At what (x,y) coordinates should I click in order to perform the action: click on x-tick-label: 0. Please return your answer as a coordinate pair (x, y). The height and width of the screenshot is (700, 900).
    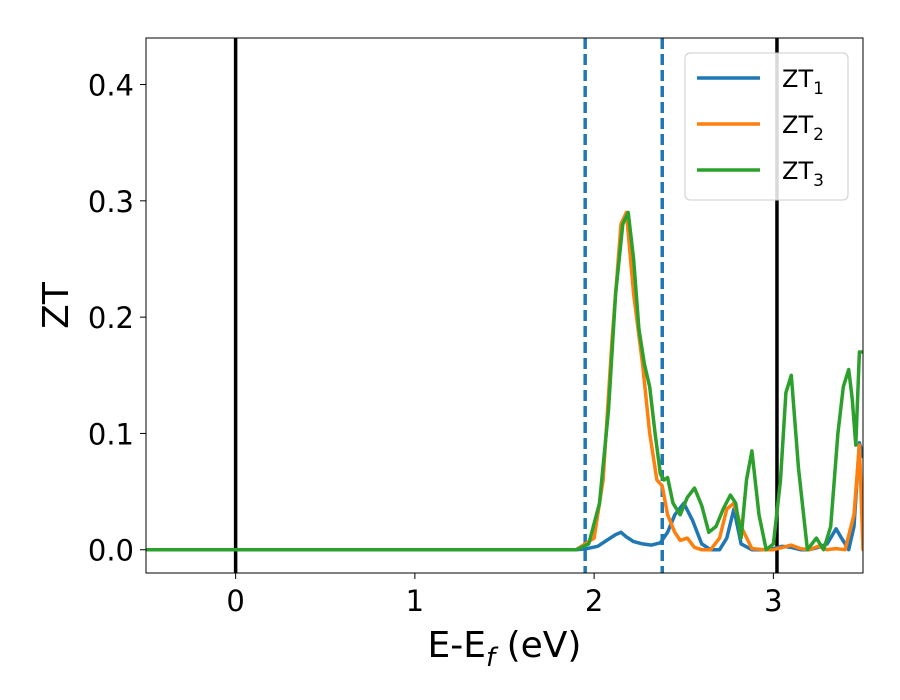
    Looking at the image, I should click on (235, 601).